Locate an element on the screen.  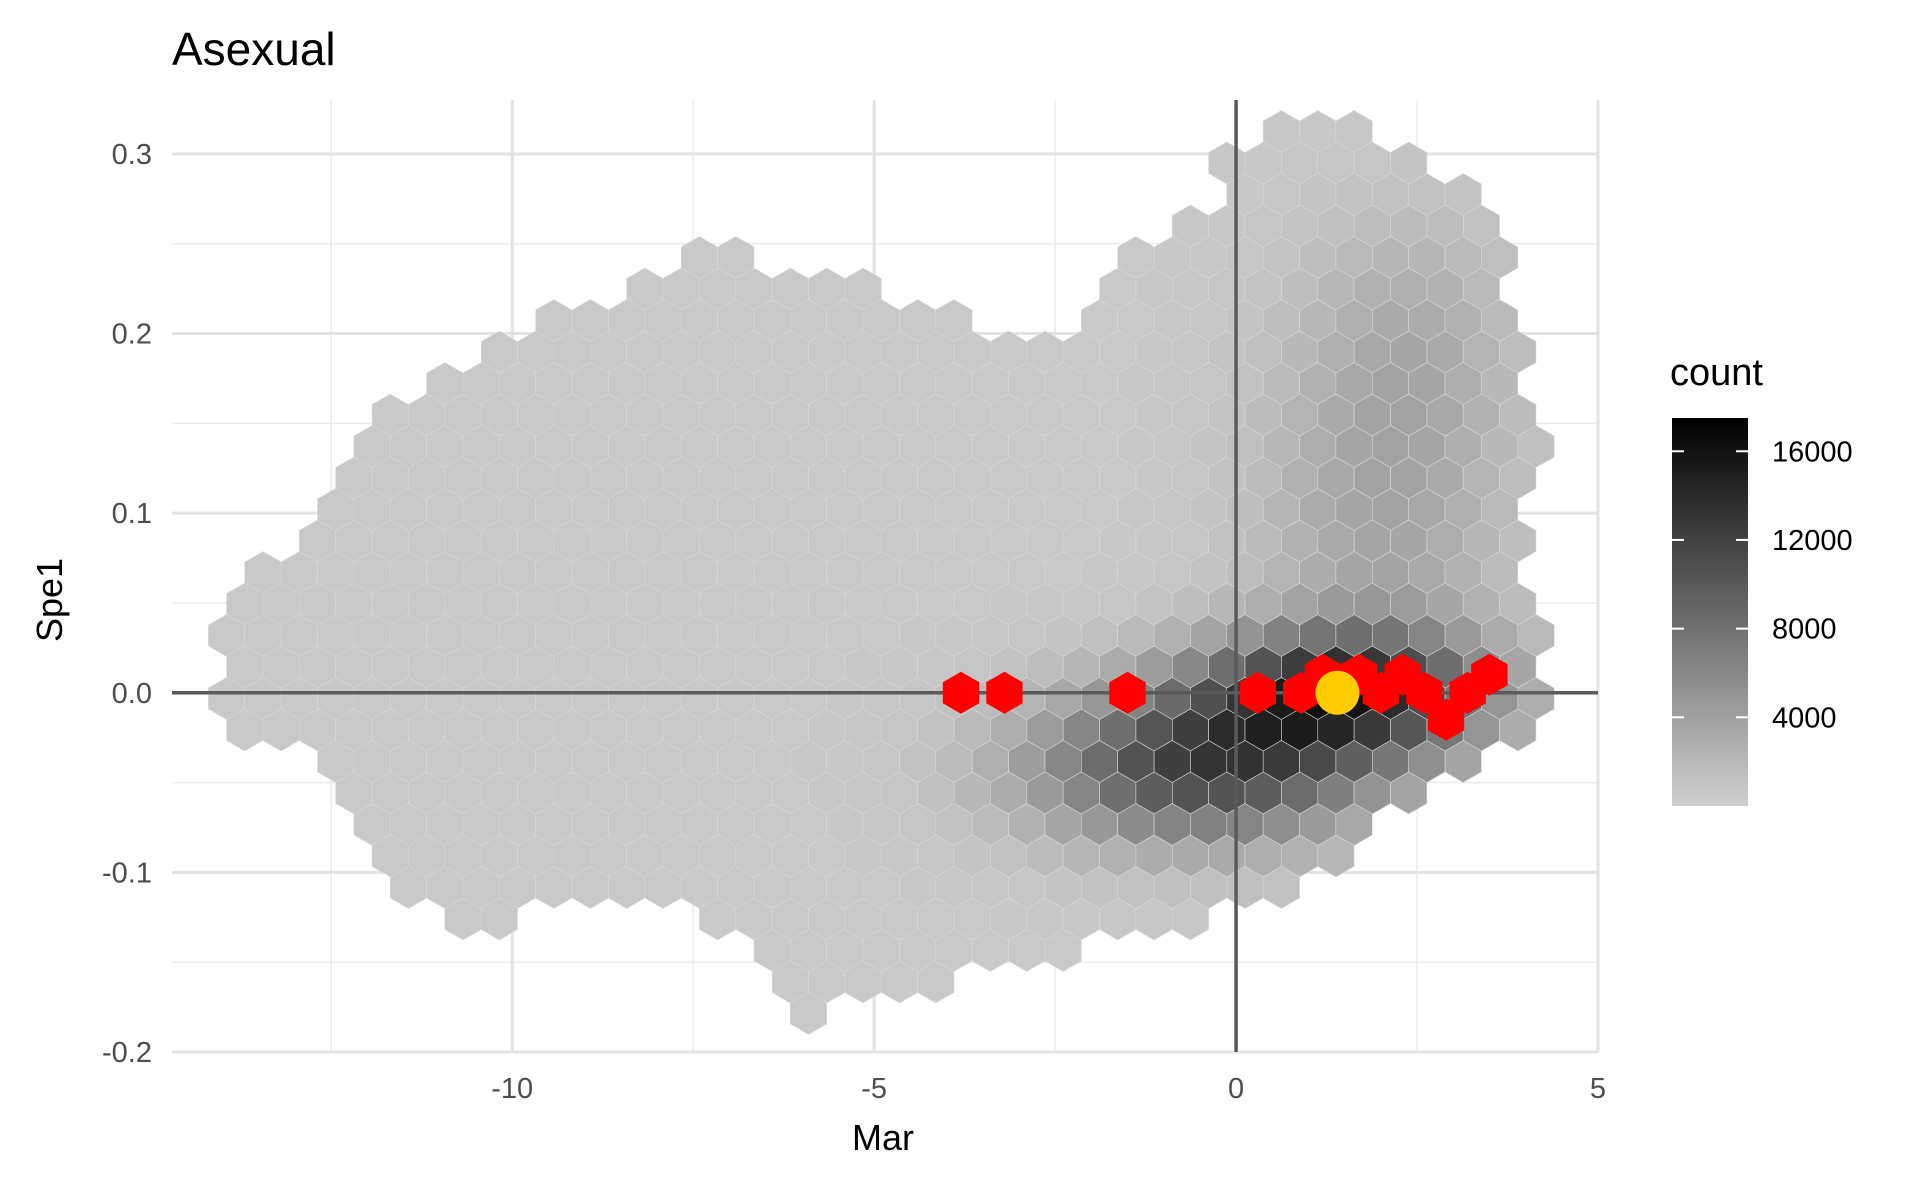
legend-label: 12000 is located at coordinates (1812, 541).